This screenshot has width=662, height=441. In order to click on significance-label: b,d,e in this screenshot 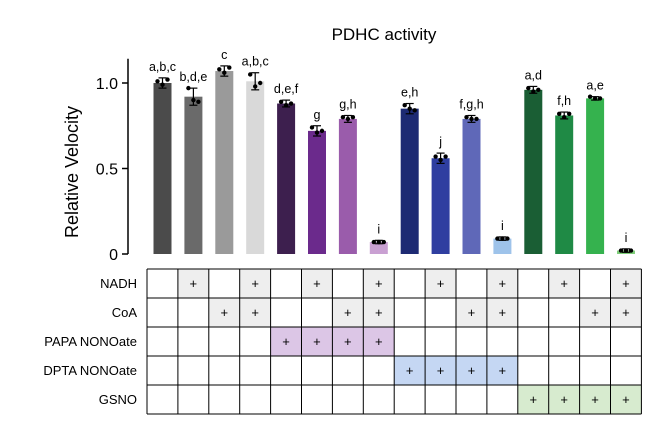, I will do `click(193, 77)`.